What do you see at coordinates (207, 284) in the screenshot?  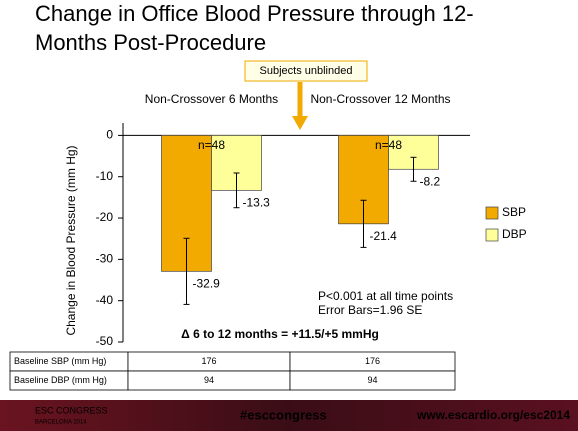 I see `value-label: -32.9` at bounding box center [207, 284].